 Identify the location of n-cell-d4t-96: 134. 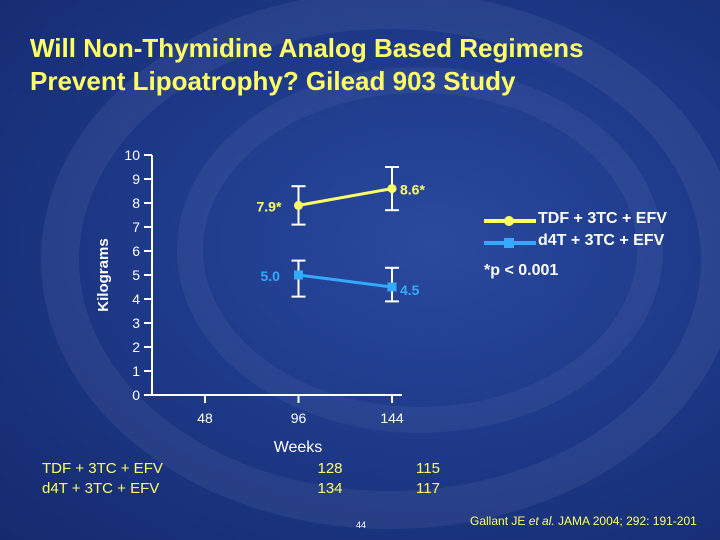
(330, 488).